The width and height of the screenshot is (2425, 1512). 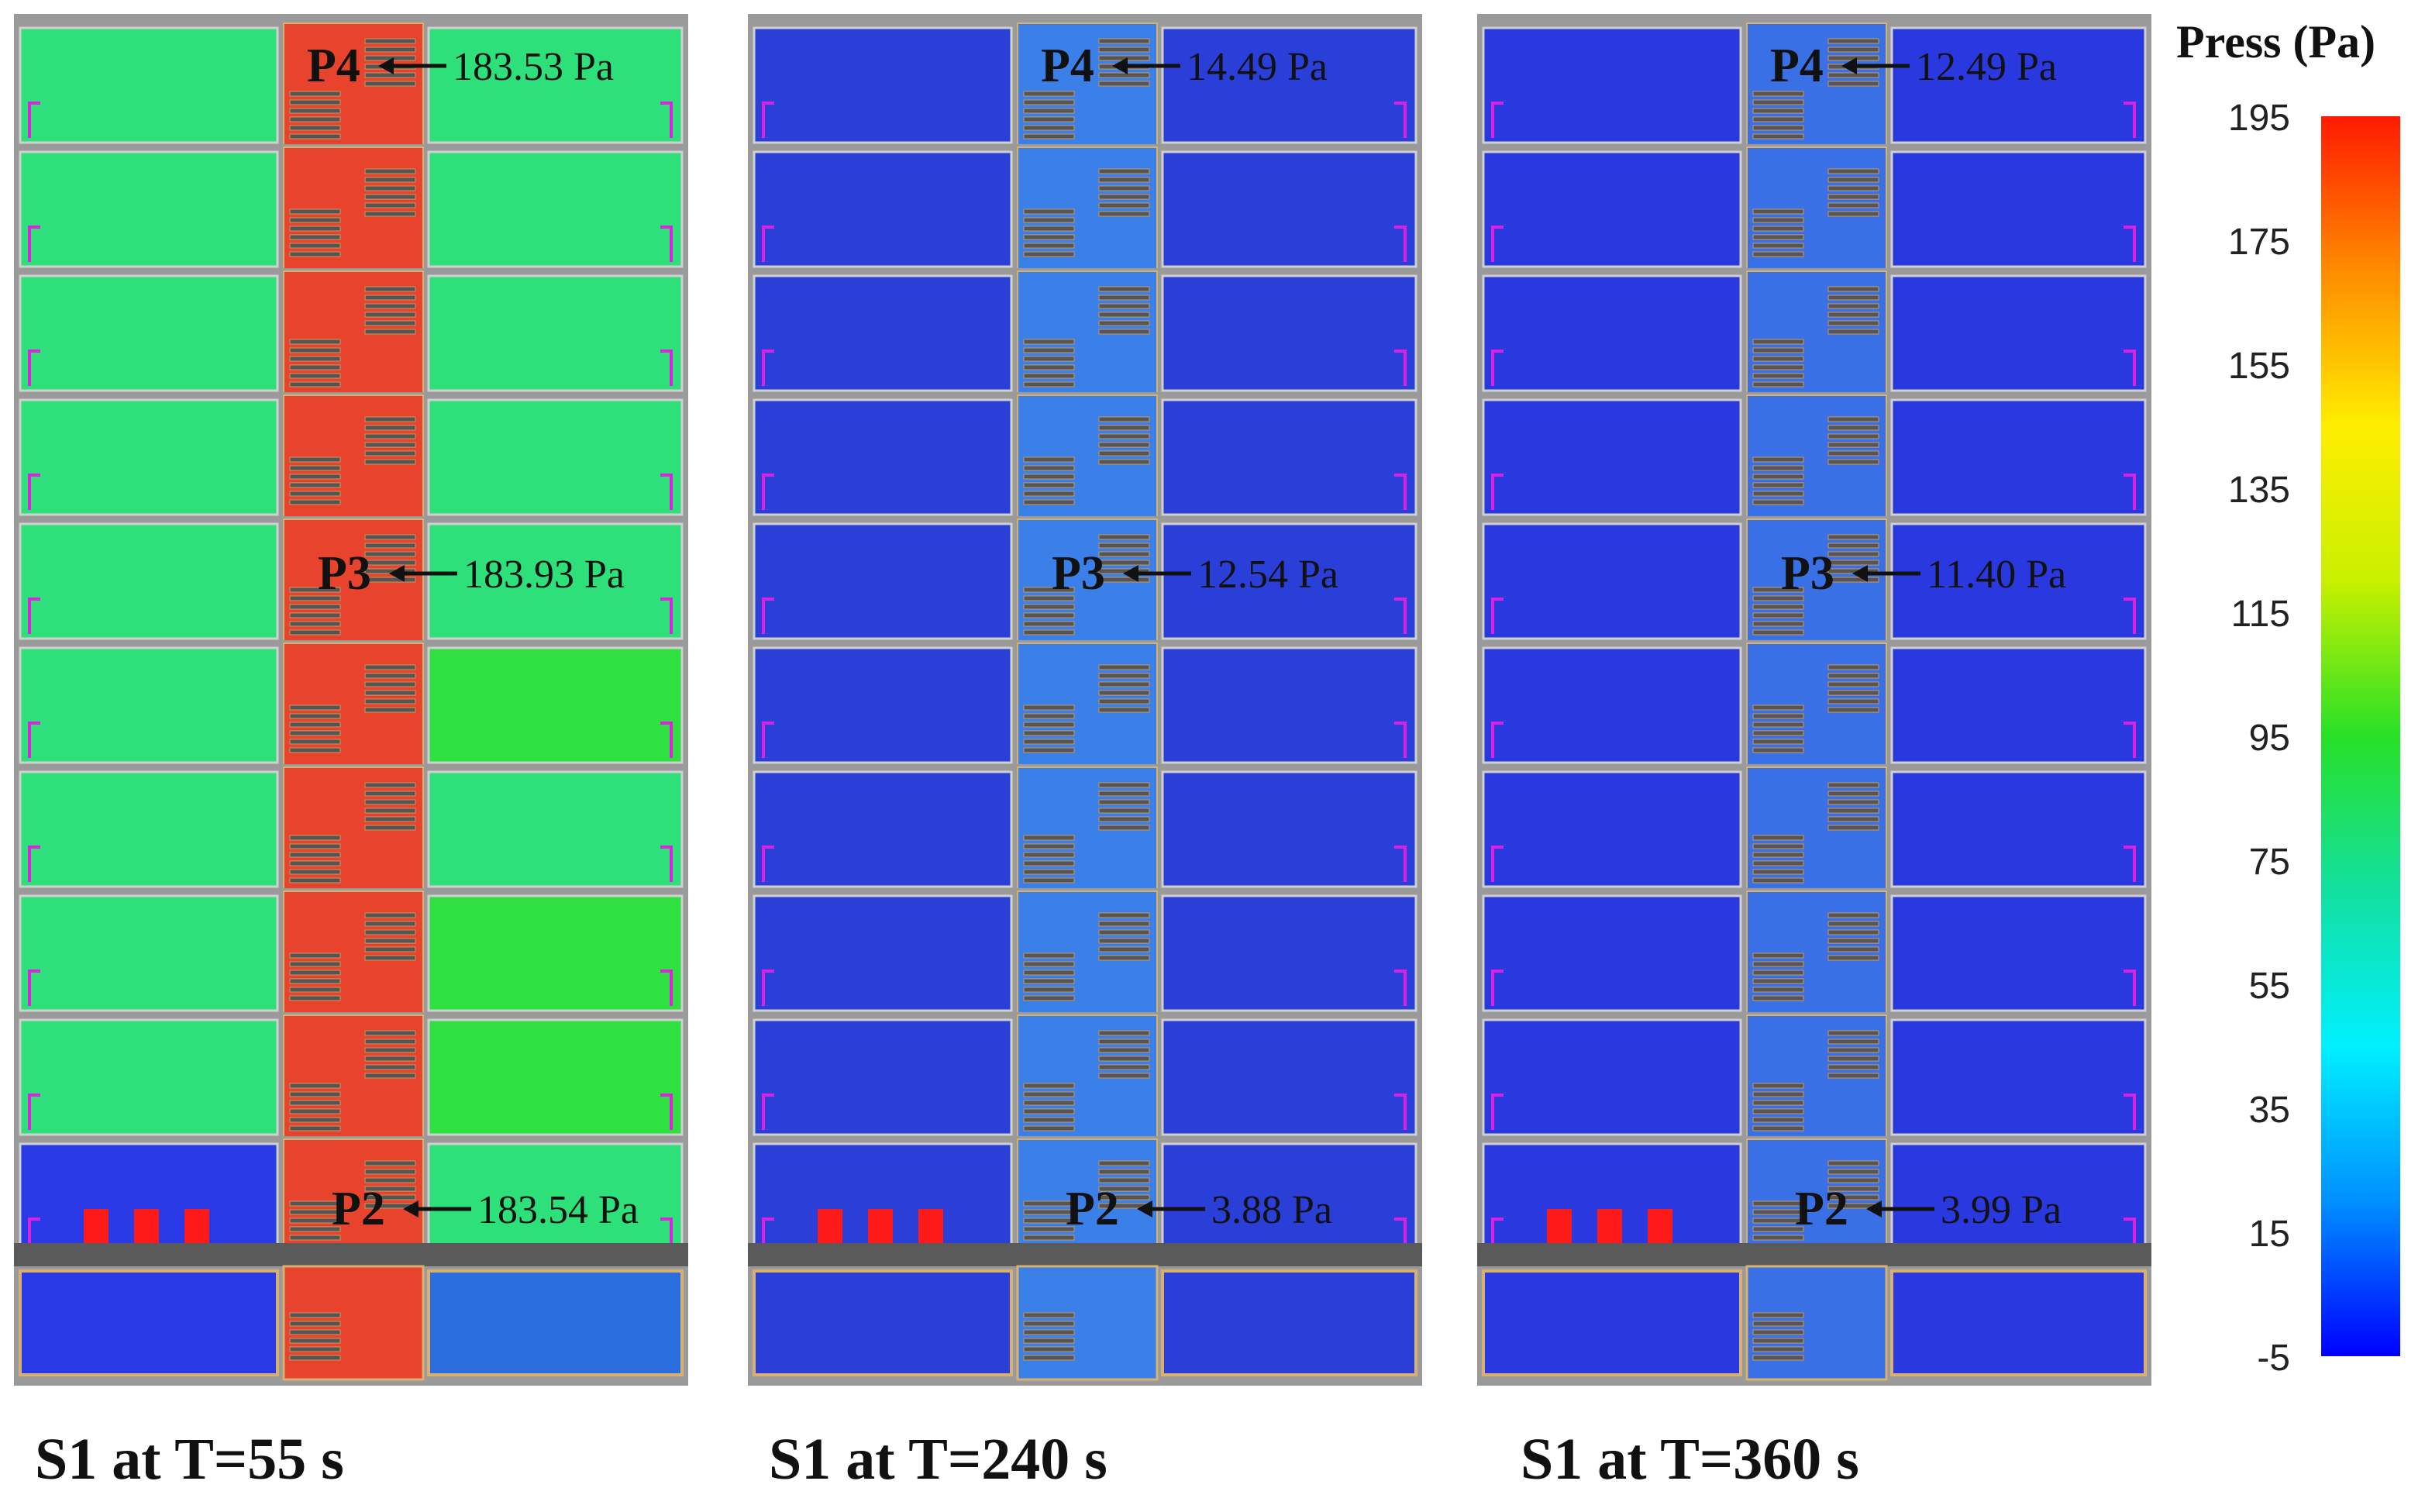 I want to click on legend-tick-label: -5, so click(x=2274, y=1358).